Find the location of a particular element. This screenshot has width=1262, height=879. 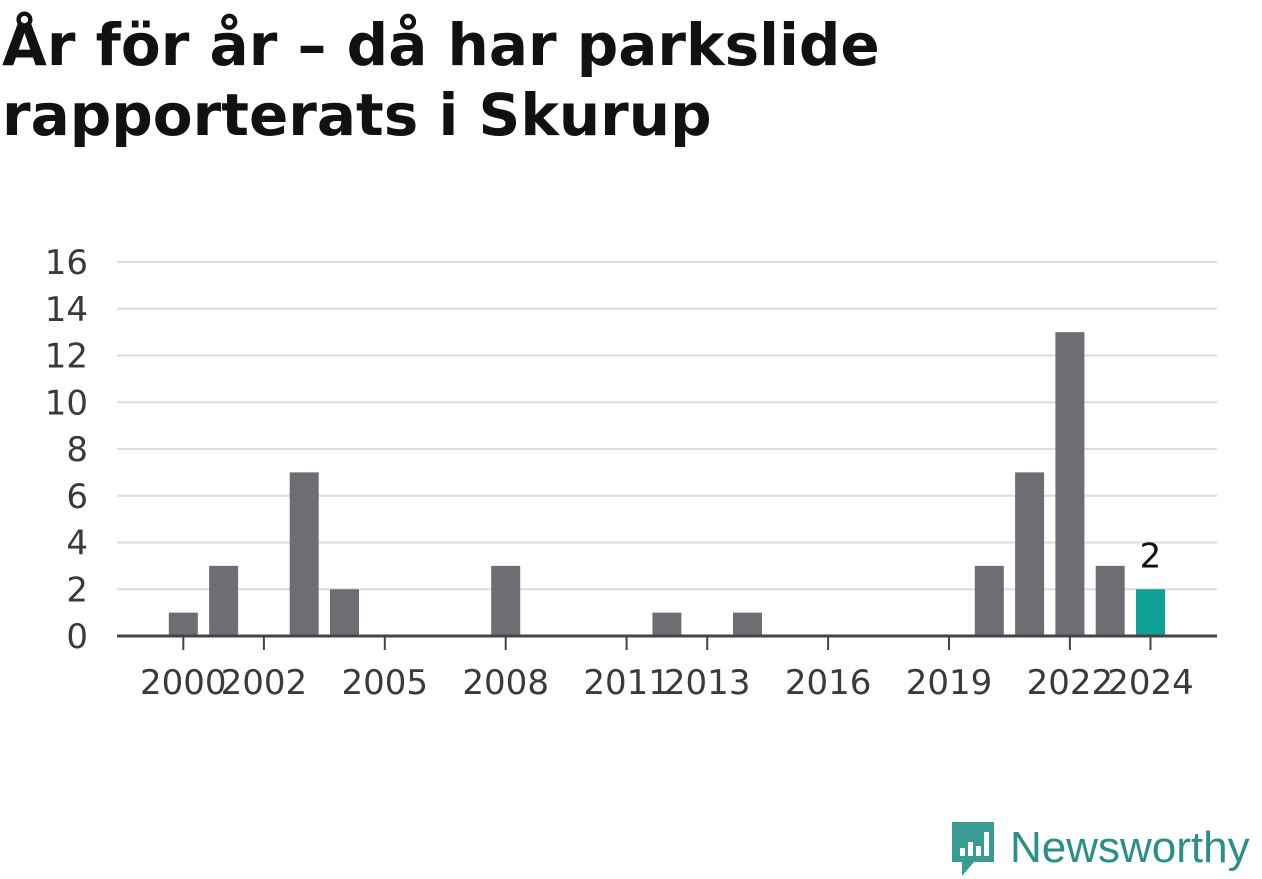

bar-2020 is located at coordinates (989, 600).